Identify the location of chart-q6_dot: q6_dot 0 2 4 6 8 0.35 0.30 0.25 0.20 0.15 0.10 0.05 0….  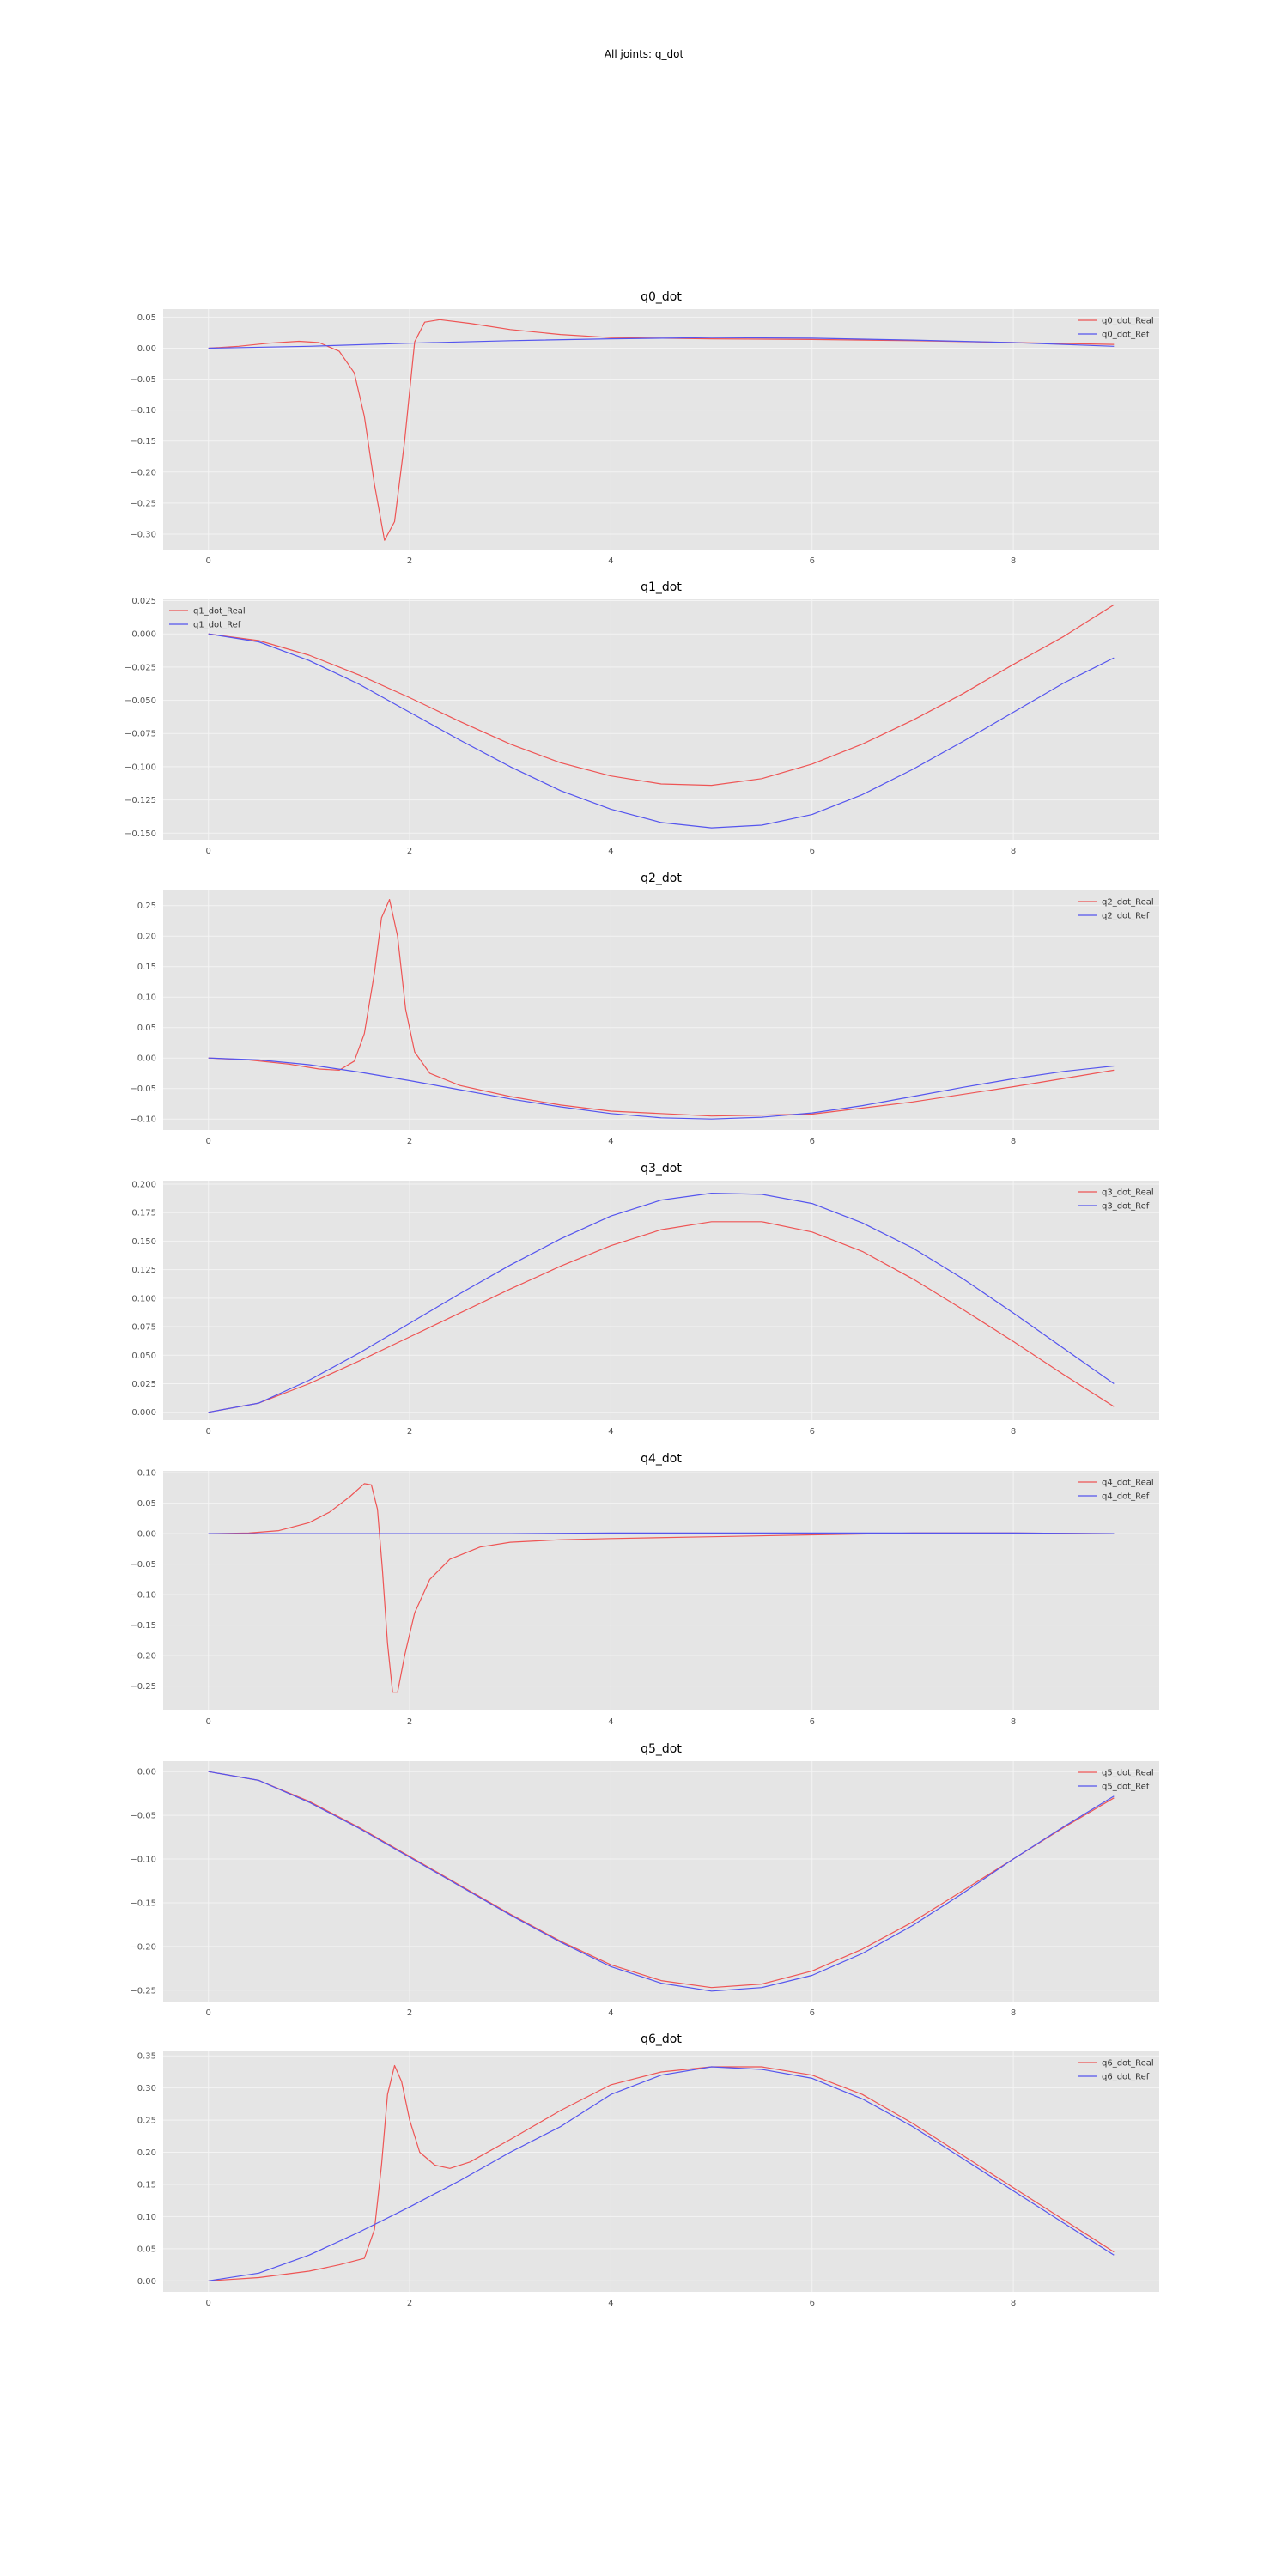
(648, 2170).